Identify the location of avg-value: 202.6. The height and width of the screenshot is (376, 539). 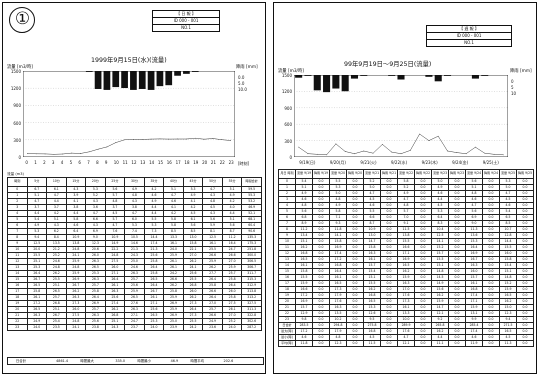
(228, 361).